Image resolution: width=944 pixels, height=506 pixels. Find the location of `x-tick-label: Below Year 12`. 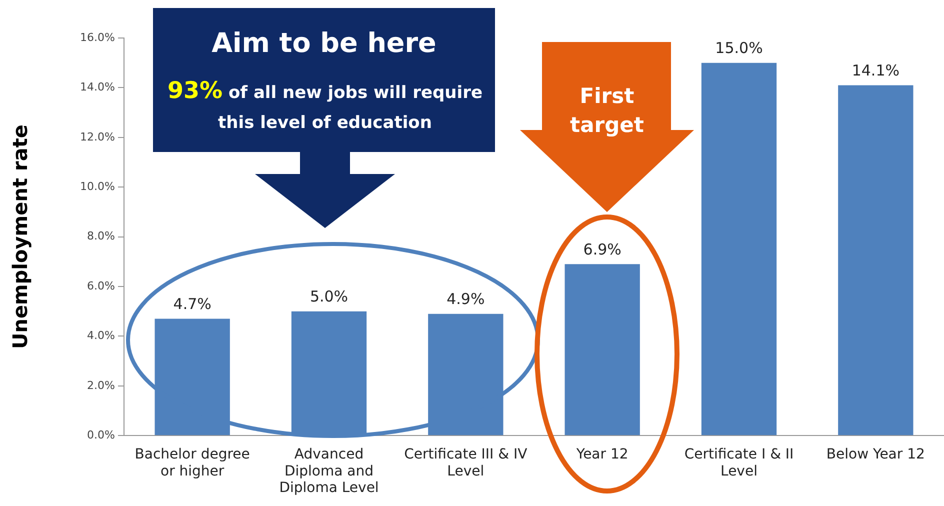

x-tick-label: Below Year 12 is located at coordinates (875, 454).